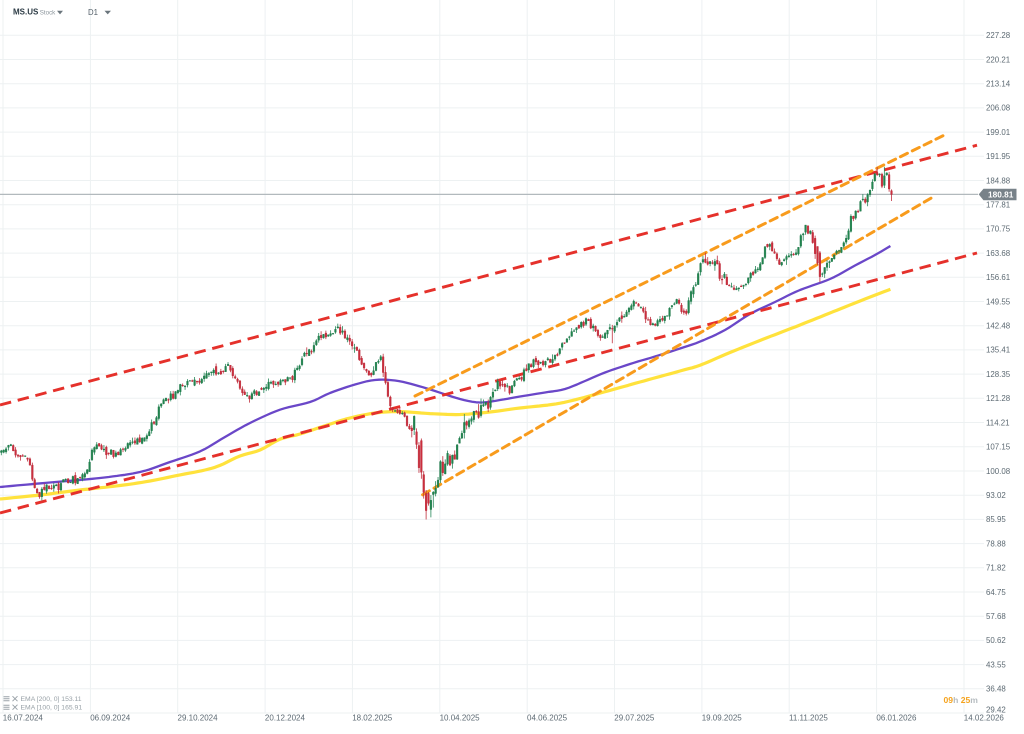 This screenshot has height=734, width=1024. What do you see at coordinates (961, 700) in the screenshot?
I see `svg-text: 09h 25m` at bounding box center [961, 700].